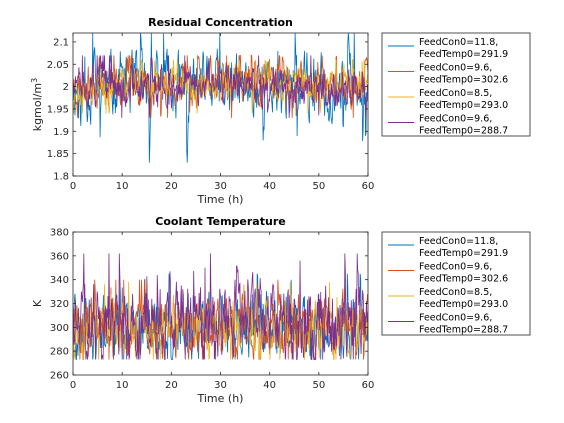 Image resolution: width=564 pixels, height=423 pixels. What do you see at coordinates (61, 42) in the screenshot?
I see `y-tick-label: 2.1` at bounding box center [61, 42].